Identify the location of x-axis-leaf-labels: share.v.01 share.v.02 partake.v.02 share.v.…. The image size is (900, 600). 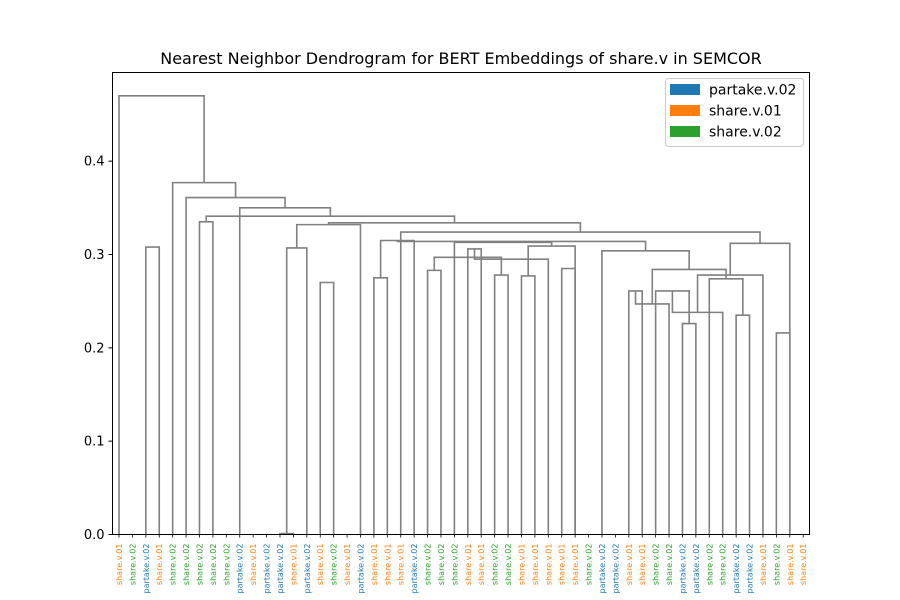
(461, 564).